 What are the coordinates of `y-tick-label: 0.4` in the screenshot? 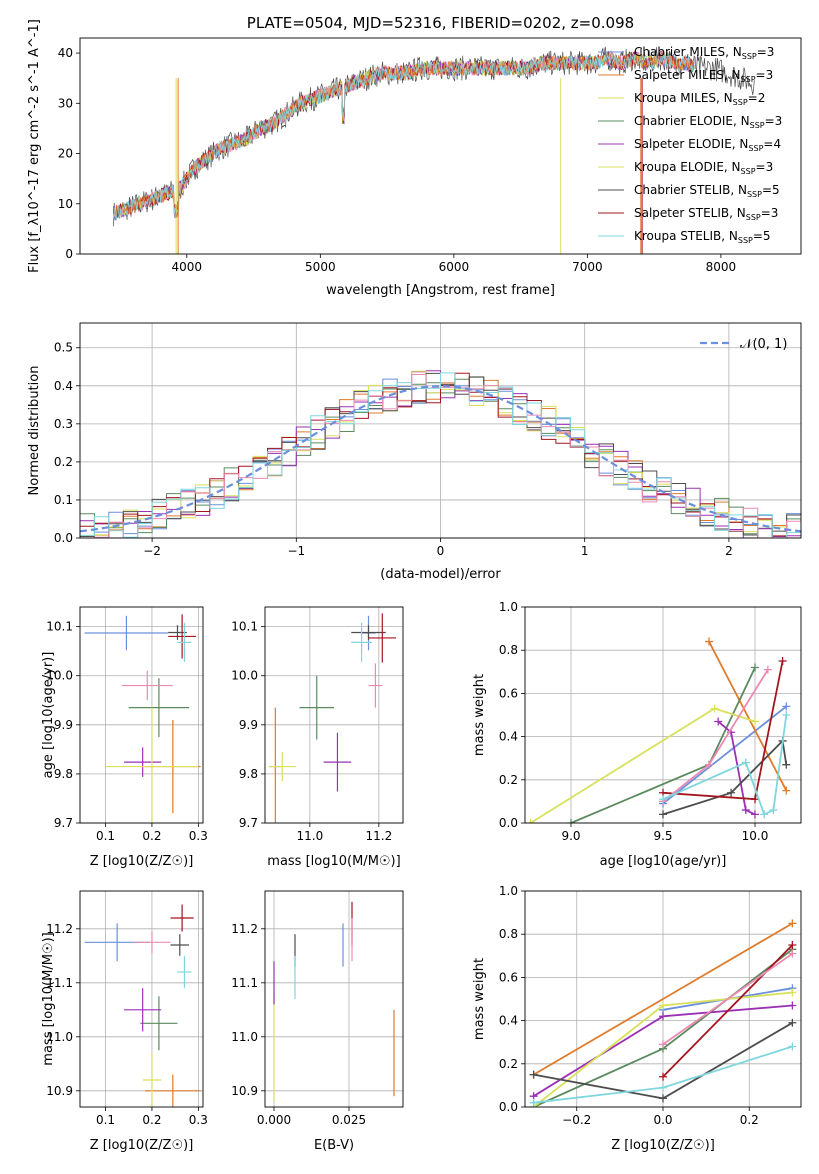 It's located at (508, 737).